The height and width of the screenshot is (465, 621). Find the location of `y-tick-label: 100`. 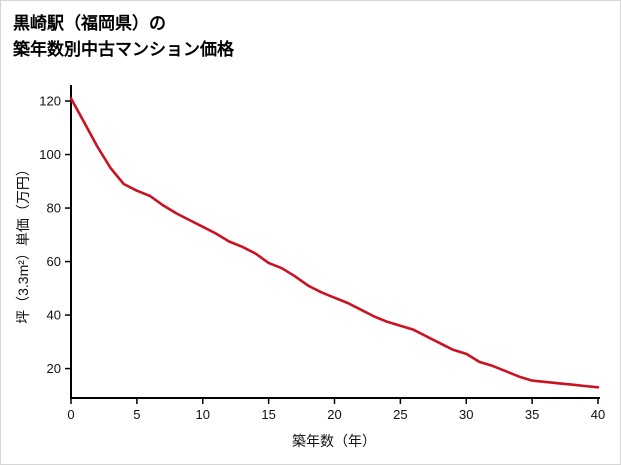

y-tick-label: 100 is located at coordinates (50, 154).